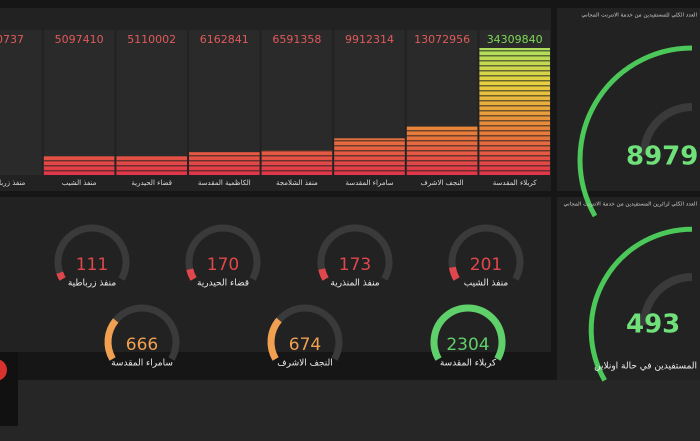 The image size is (700, 441). I want to click on category-label: النجف الاشرف, so click(442, 183).